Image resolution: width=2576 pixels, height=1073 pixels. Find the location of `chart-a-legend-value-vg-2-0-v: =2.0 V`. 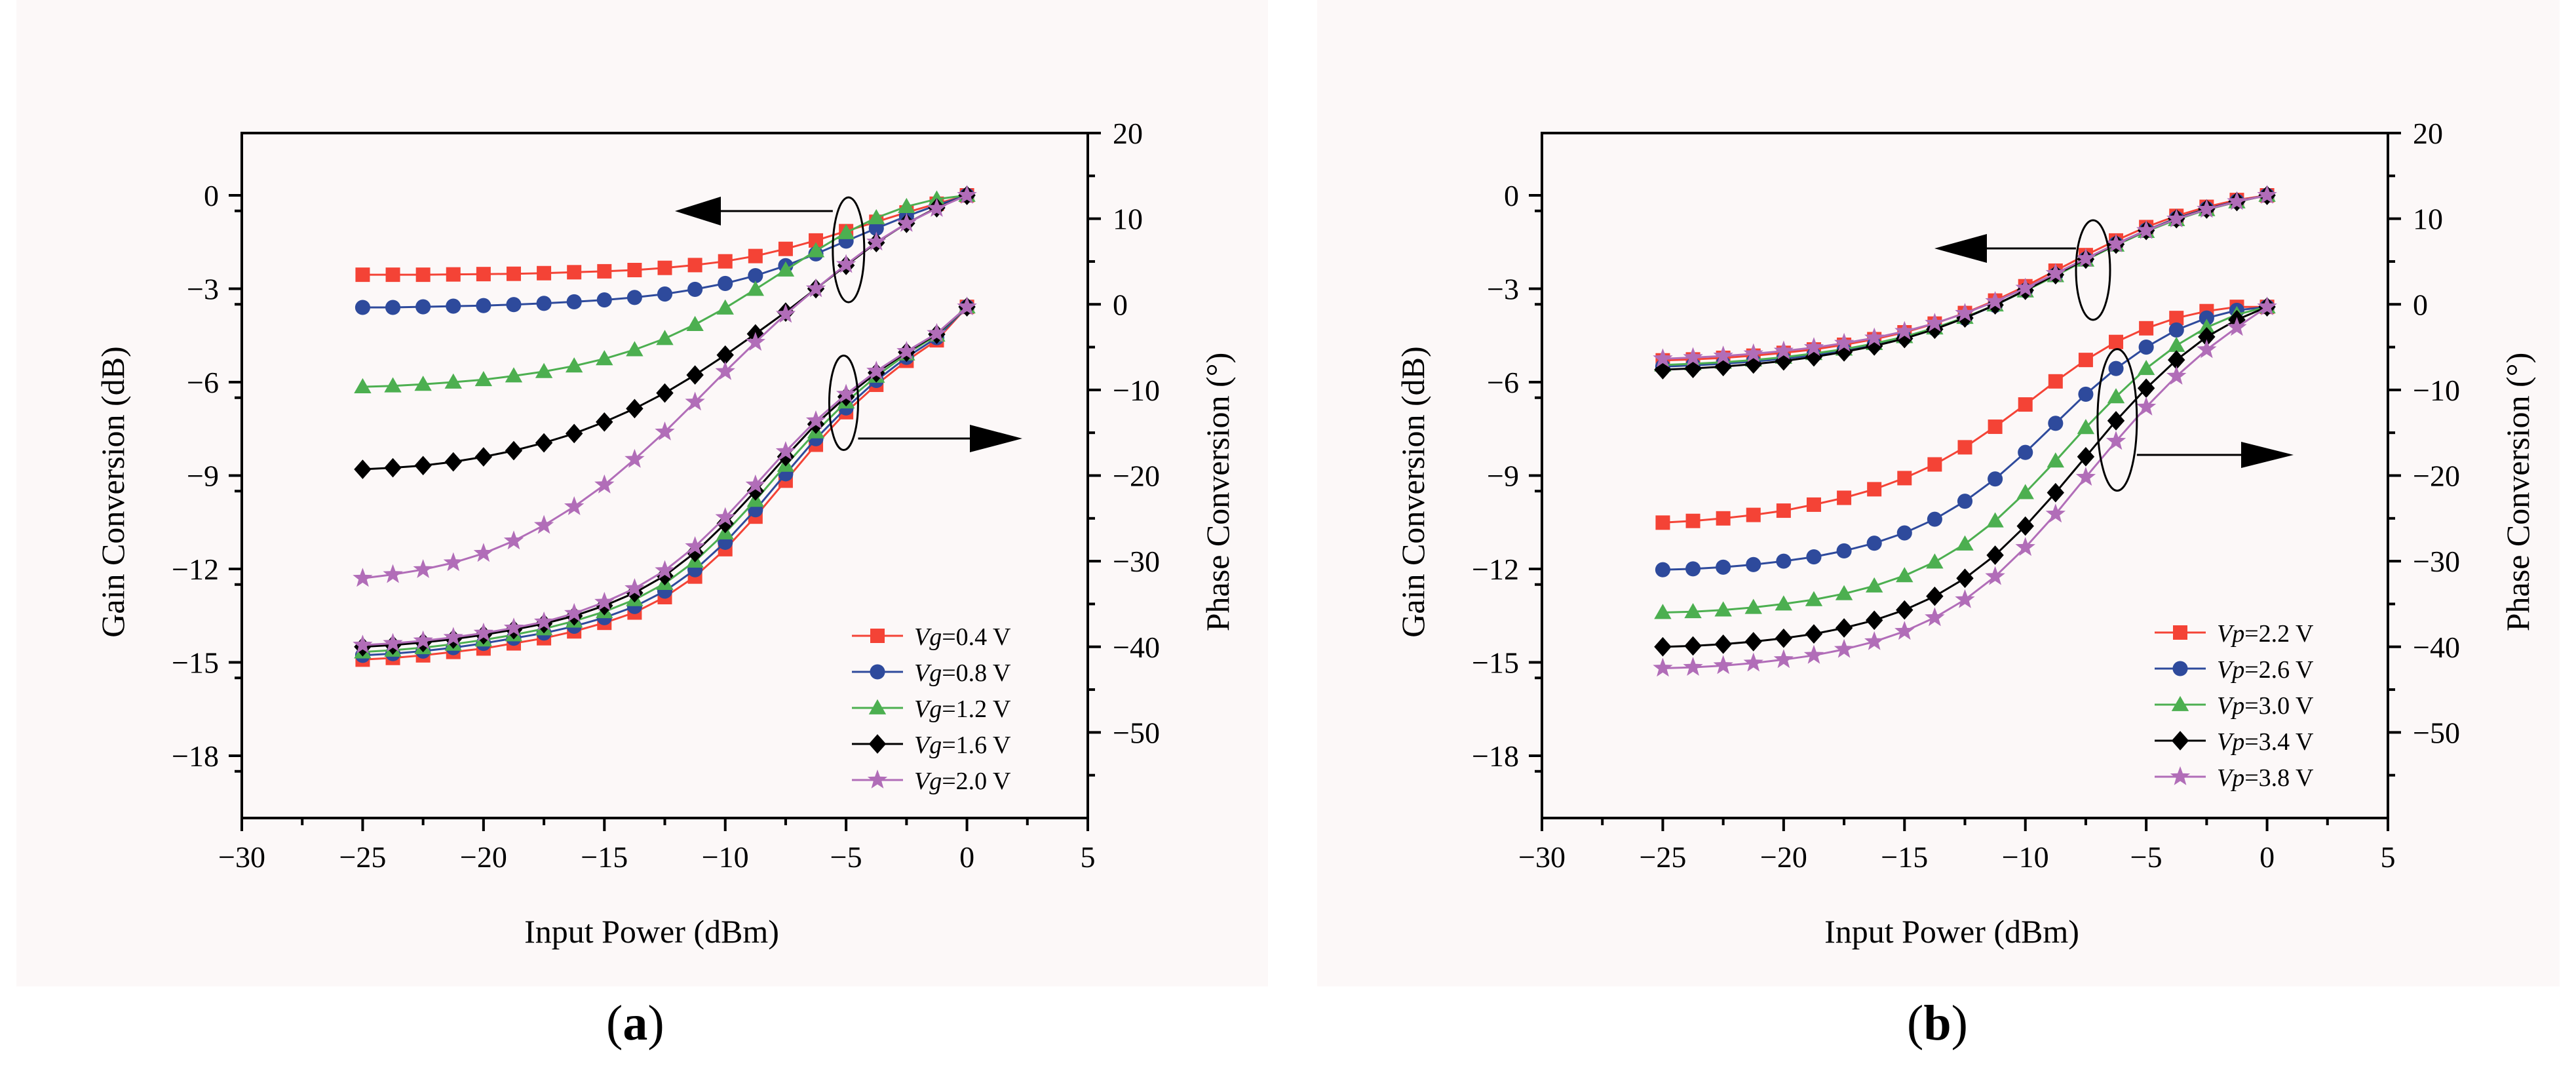

chart-a-legend-value-vg-2-0-v: =2.0 V is located at coordinates (976, 781).